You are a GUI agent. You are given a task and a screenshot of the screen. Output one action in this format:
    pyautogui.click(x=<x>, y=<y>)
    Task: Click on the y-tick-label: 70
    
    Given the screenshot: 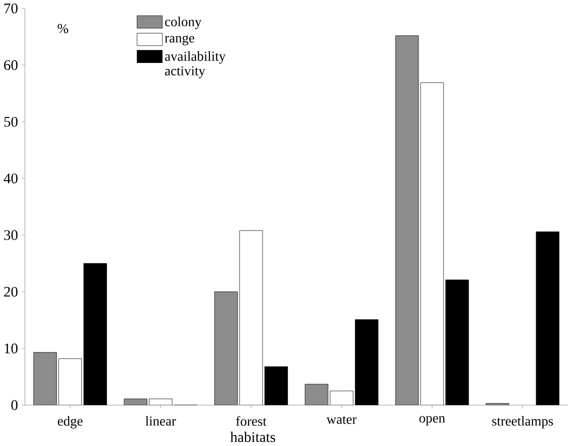 What is the action you would take?
    pyautogui.click(x=11, y=9)
    